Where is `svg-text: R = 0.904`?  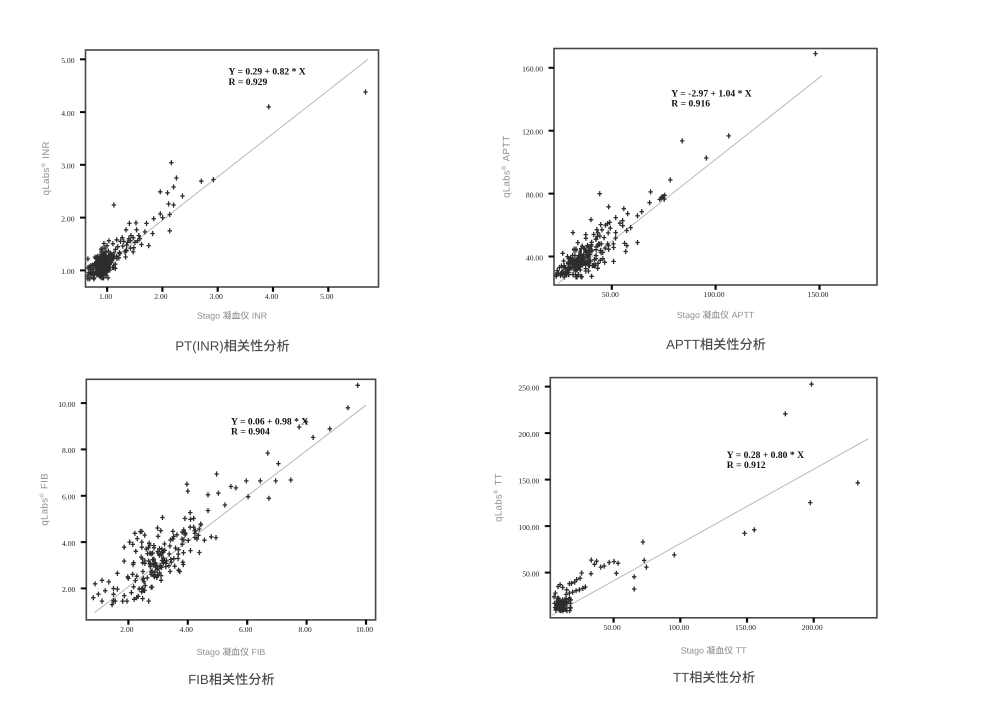
svg-text: R = 0.904 is located at coordinates (250, 432).